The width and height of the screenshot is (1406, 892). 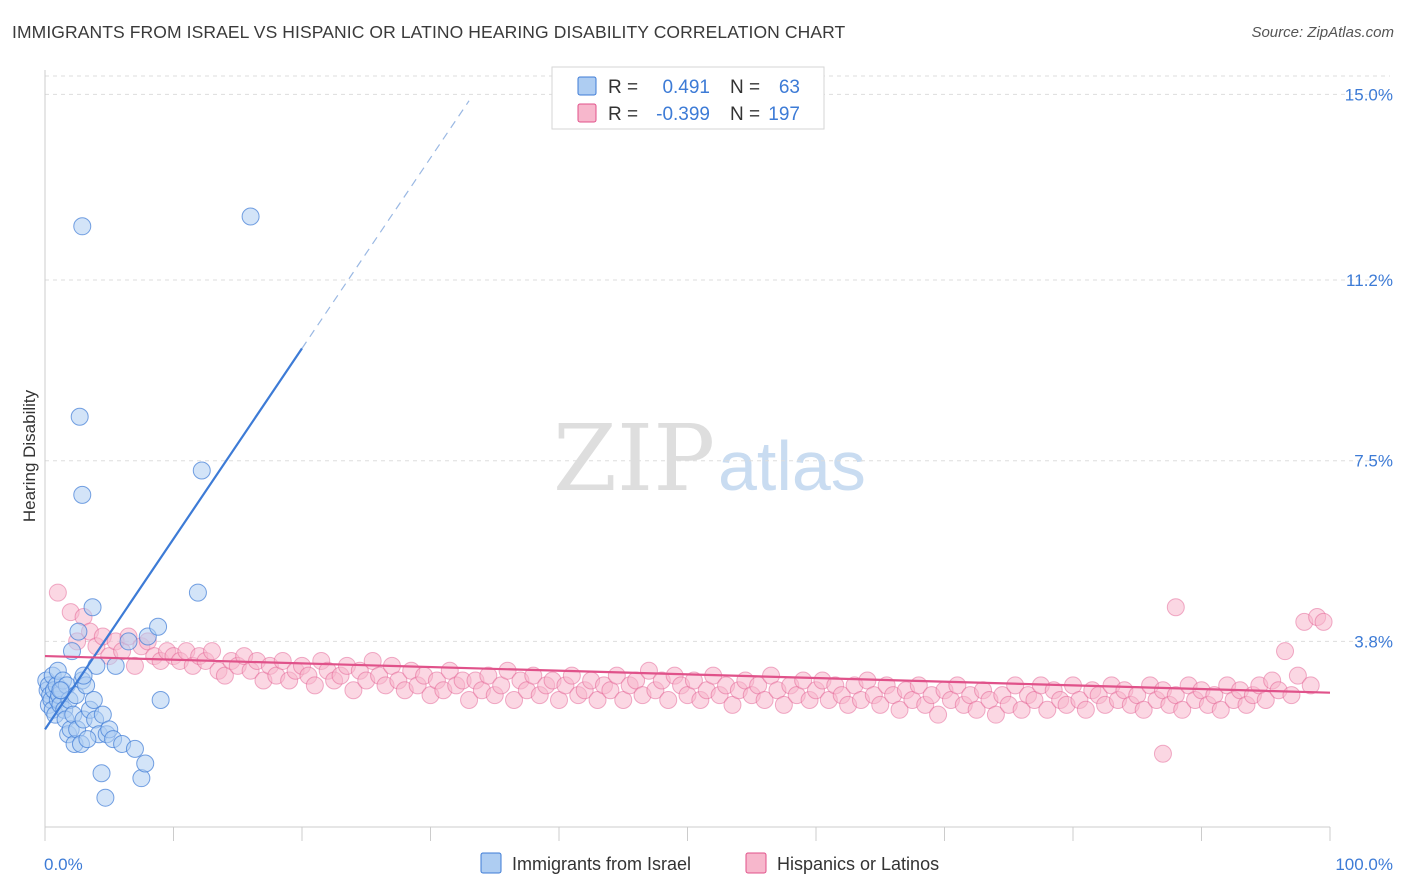 What do you see at coordinates (1369, 94) in the screenshot?
I see `y-tick-label: 15.0%` at bounding box center [1369, 94].